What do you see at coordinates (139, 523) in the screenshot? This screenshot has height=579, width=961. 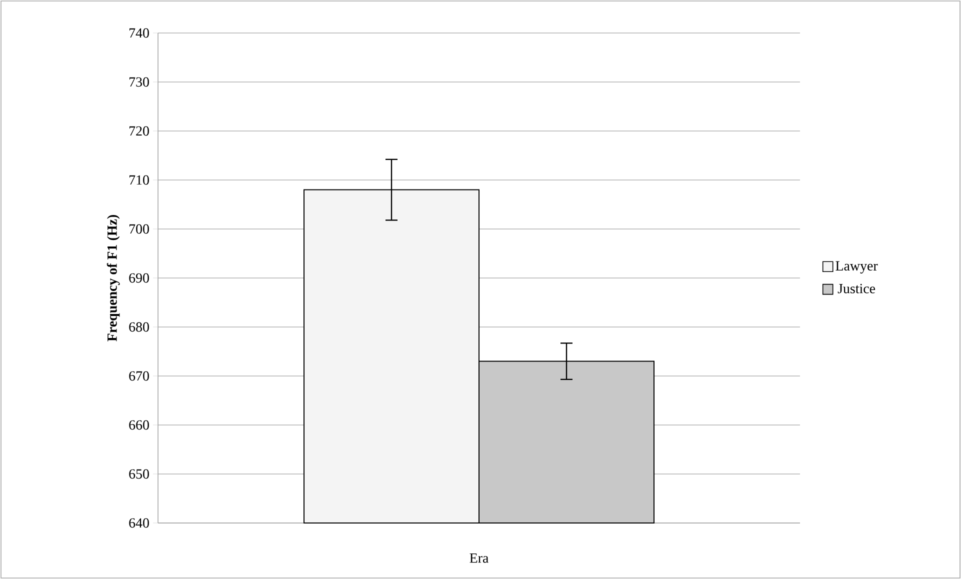 I see `y-tick-label: 640` at bounding box center [139, 523].